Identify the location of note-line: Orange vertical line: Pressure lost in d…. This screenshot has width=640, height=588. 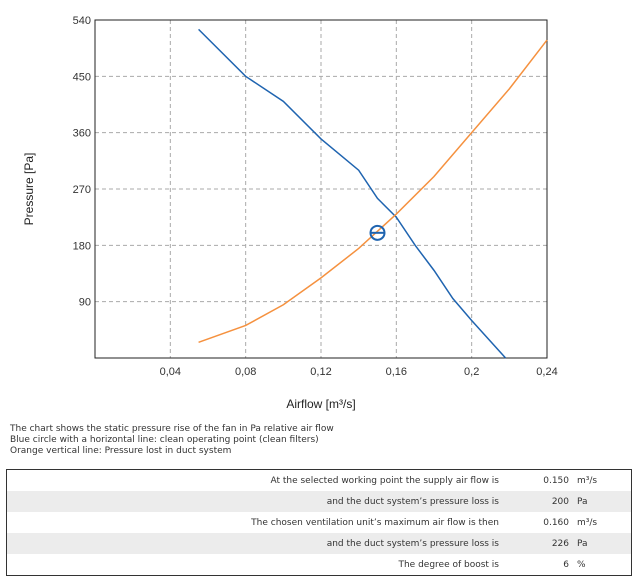
(121, 451).